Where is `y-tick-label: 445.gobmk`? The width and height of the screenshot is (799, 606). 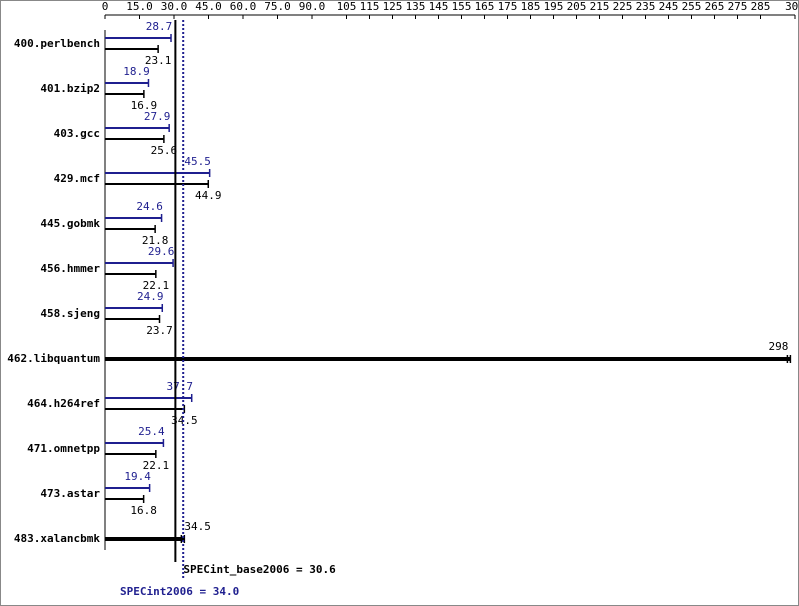 y-tick-label: 445.gobmk is located at coordinates (70, 223).